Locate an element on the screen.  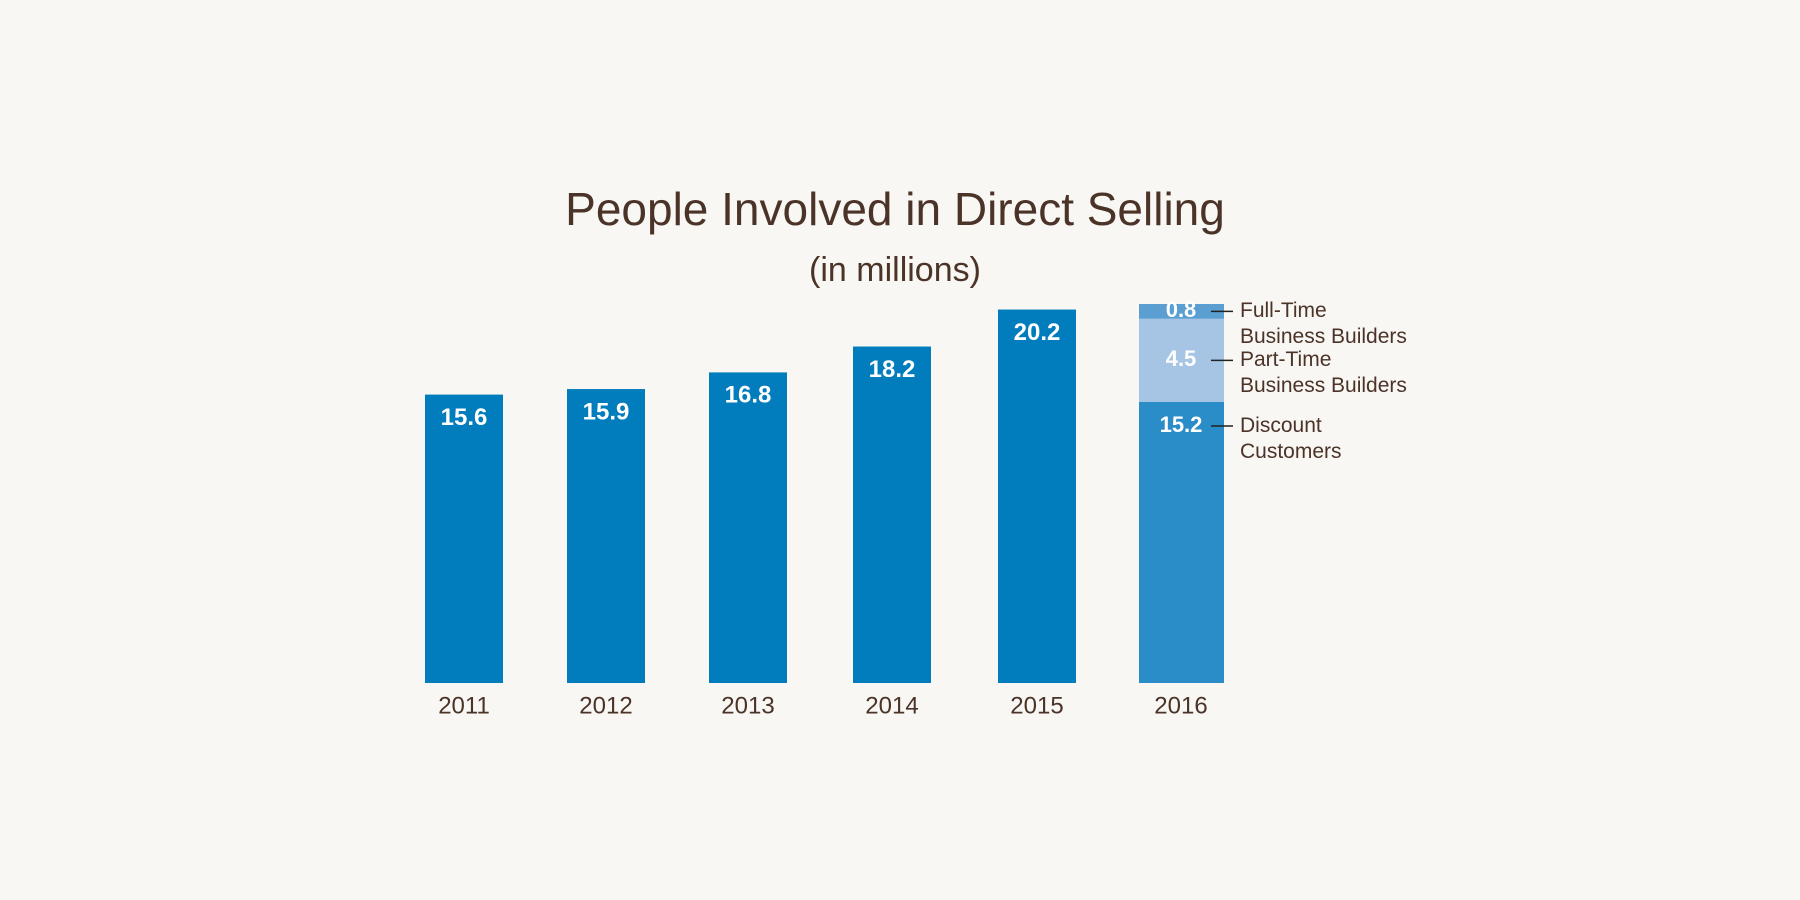
x-tick-label: 2016 is located at coordinates (1180, 705).